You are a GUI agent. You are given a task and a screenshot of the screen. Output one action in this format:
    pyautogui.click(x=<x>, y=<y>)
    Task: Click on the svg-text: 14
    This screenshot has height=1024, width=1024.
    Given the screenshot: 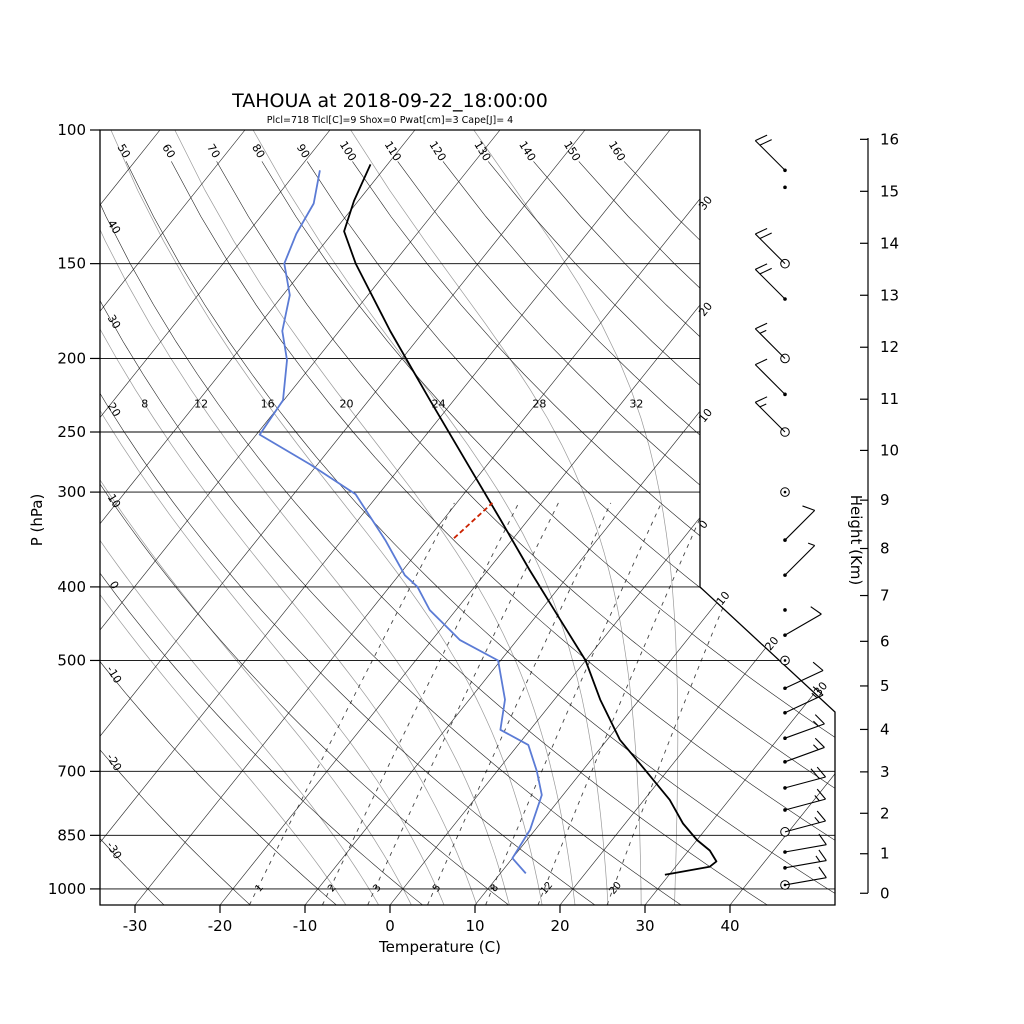 What is the action you would take?
    pyautogui.click(x=889, y=243)
    